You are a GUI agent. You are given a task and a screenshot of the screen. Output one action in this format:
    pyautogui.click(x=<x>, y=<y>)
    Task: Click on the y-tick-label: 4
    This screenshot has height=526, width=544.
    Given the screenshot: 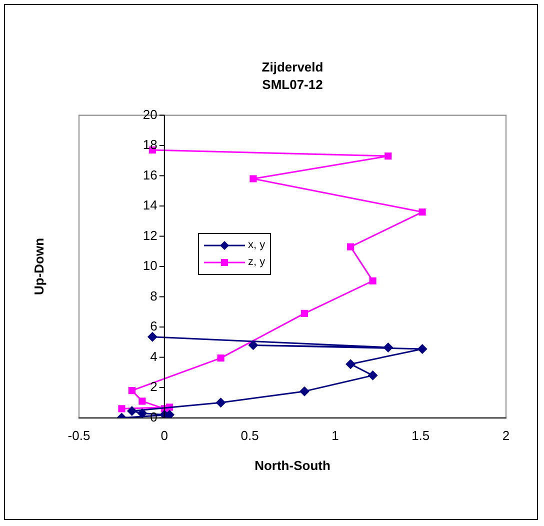 What is the action you would take?
    pyautogui.click(x=154, y=356)
    